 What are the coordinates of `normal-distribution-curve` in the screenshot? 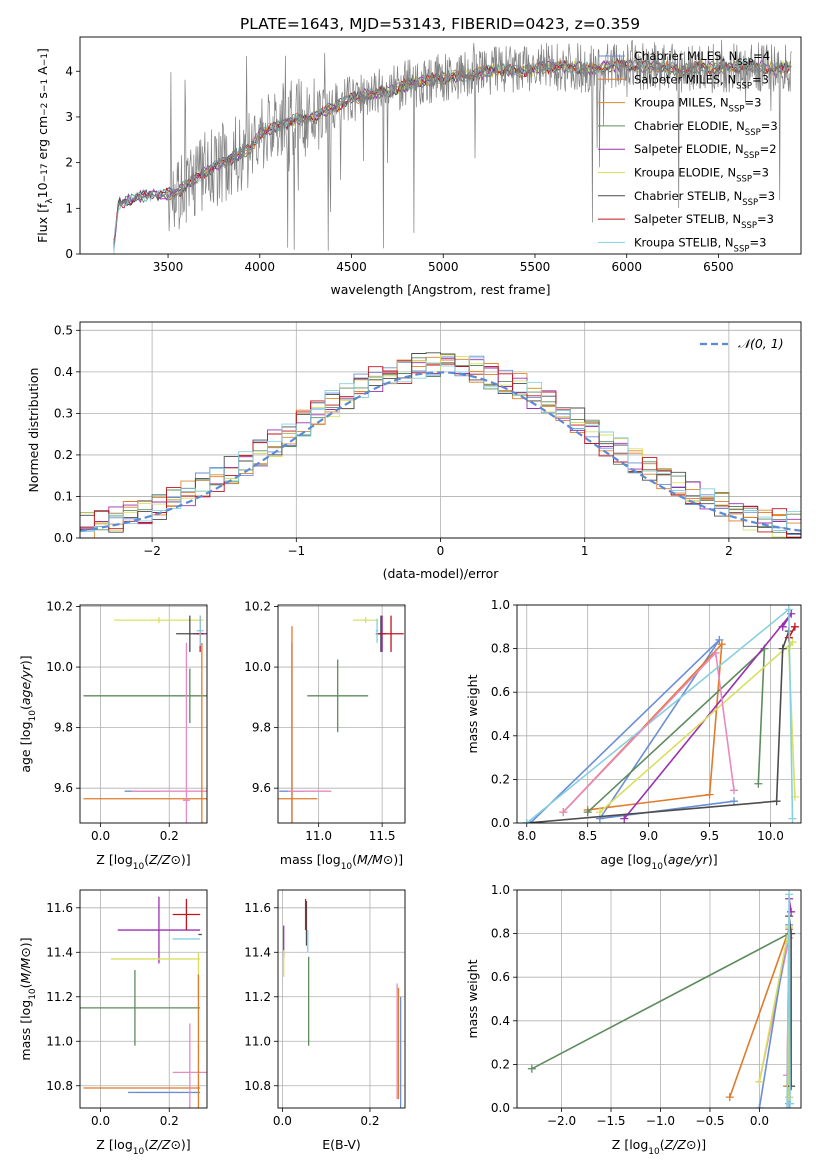 It's located at (440, 451).